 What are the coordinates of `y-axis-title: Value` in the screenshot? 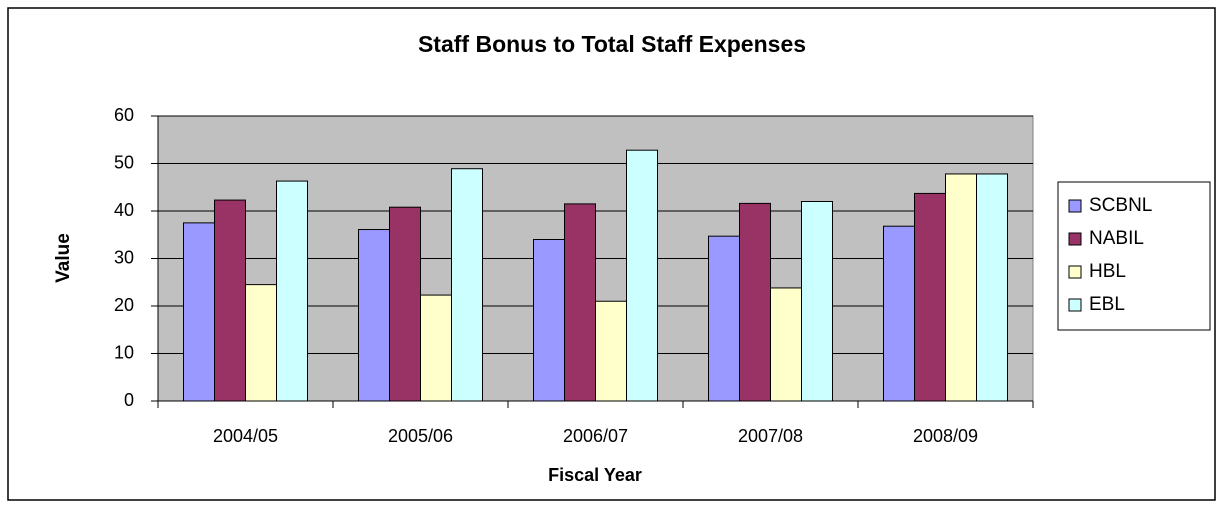 It's located at (63, 258).